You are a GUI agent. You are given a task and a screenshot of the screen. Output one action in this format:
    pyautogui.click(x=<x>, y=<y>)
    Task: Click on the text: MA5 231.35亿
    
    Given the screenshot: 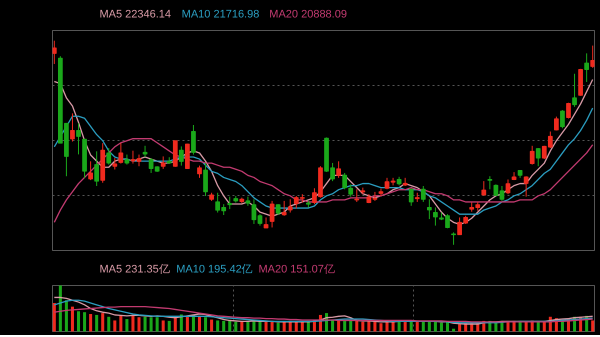 What is the action you would take?
    pyautogui.click(x=134, y=270)
    